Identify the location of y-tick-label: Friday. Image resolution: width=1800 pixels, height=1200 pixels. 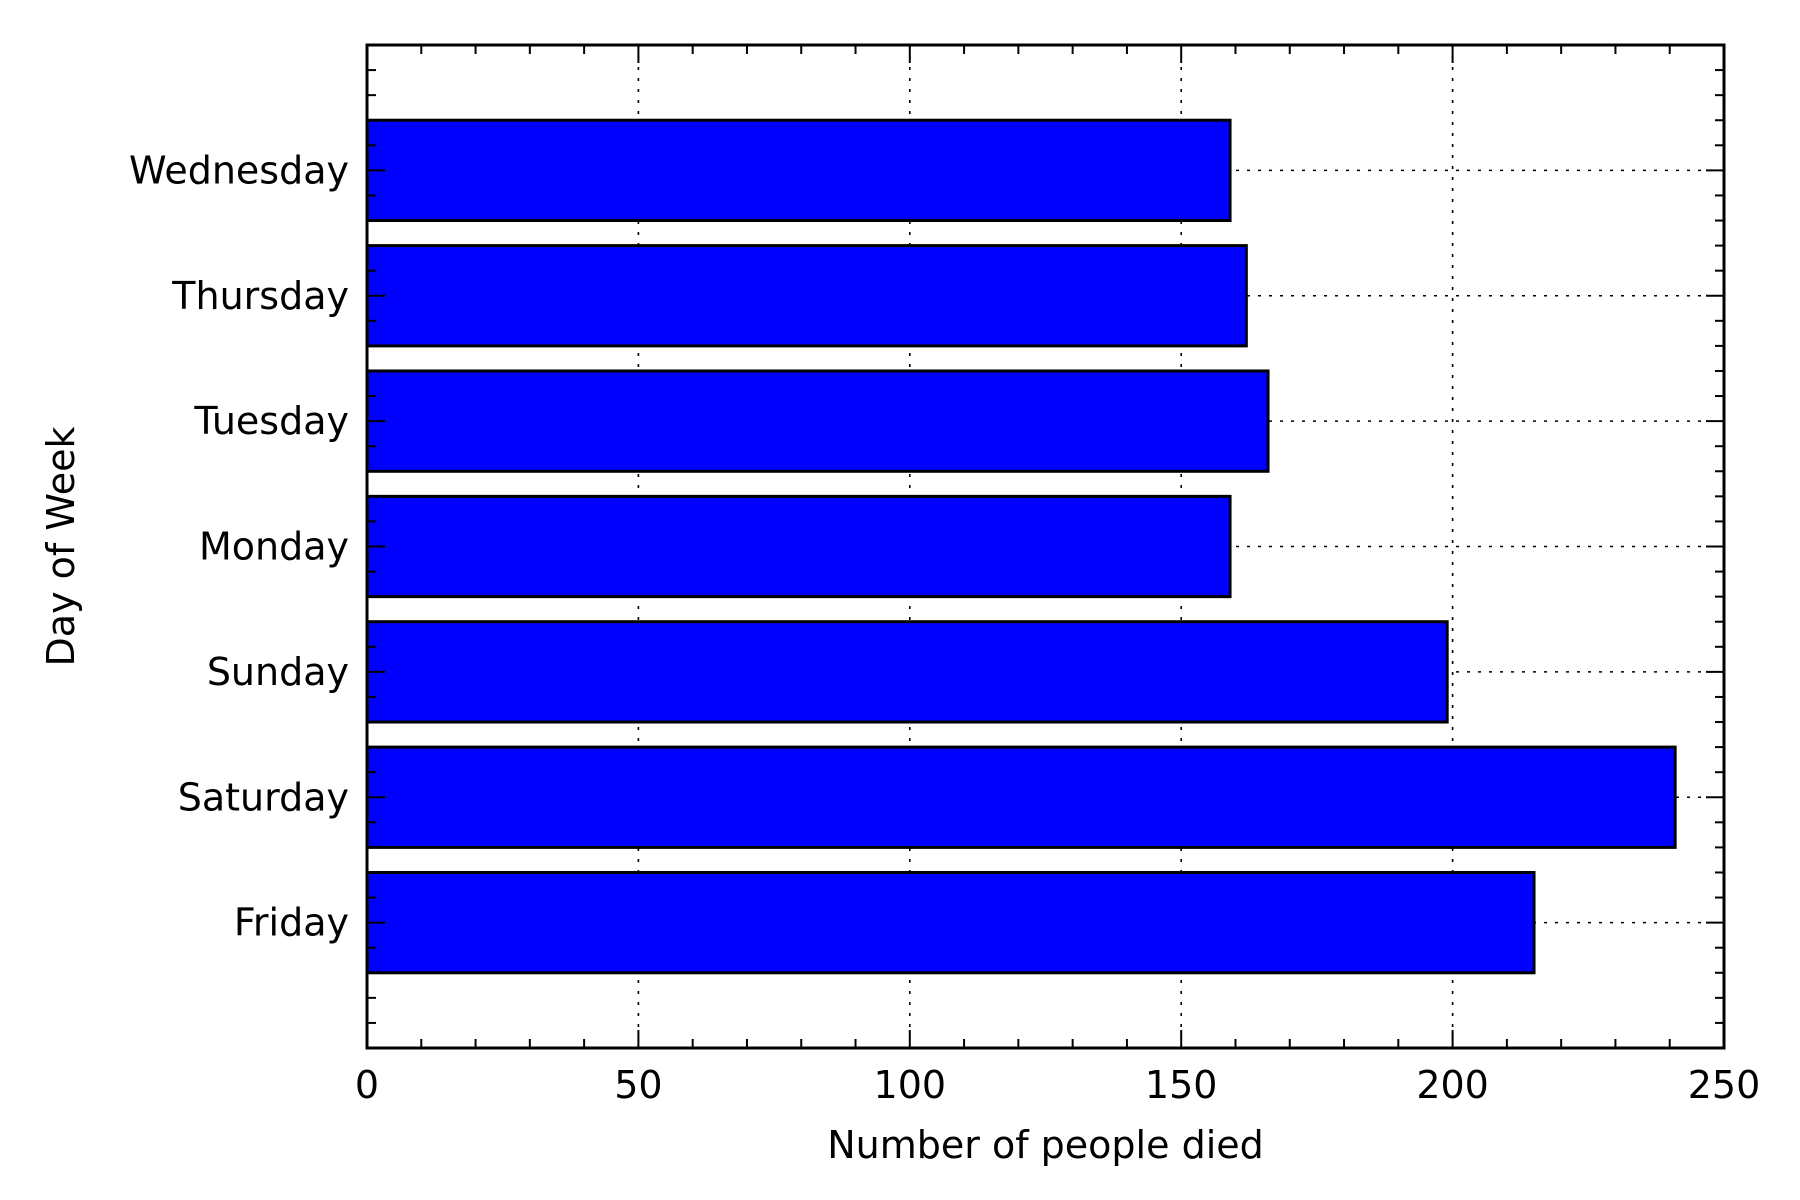
(291, 923).